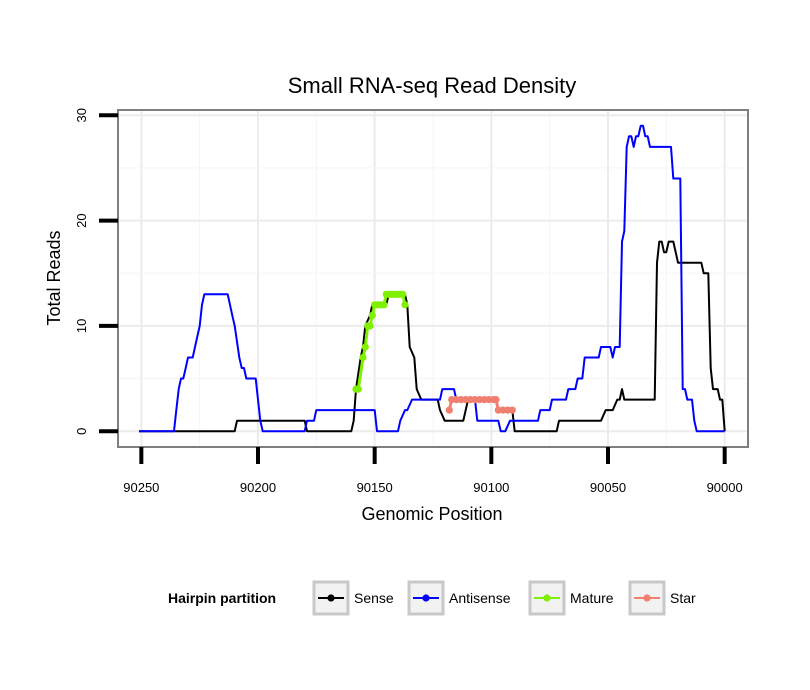  Describe the element at coordinates (81, 220) in the screenshot. I see `y-tick-label: 20` at that location.